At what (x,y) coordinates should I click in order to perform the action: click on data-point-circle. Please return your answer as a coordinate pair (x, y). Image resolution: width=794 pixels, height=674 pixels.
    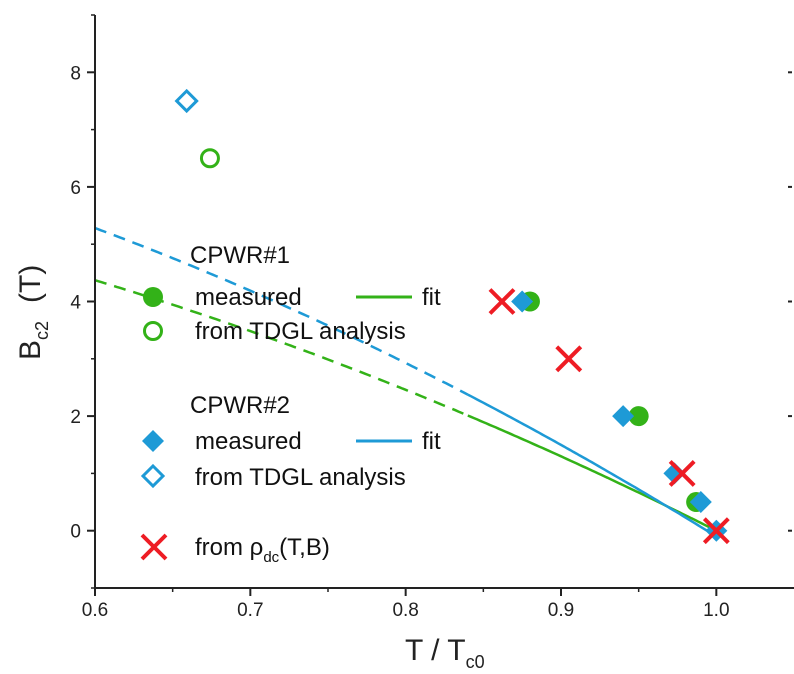
    Looking at the image, I should click on (638, 416).